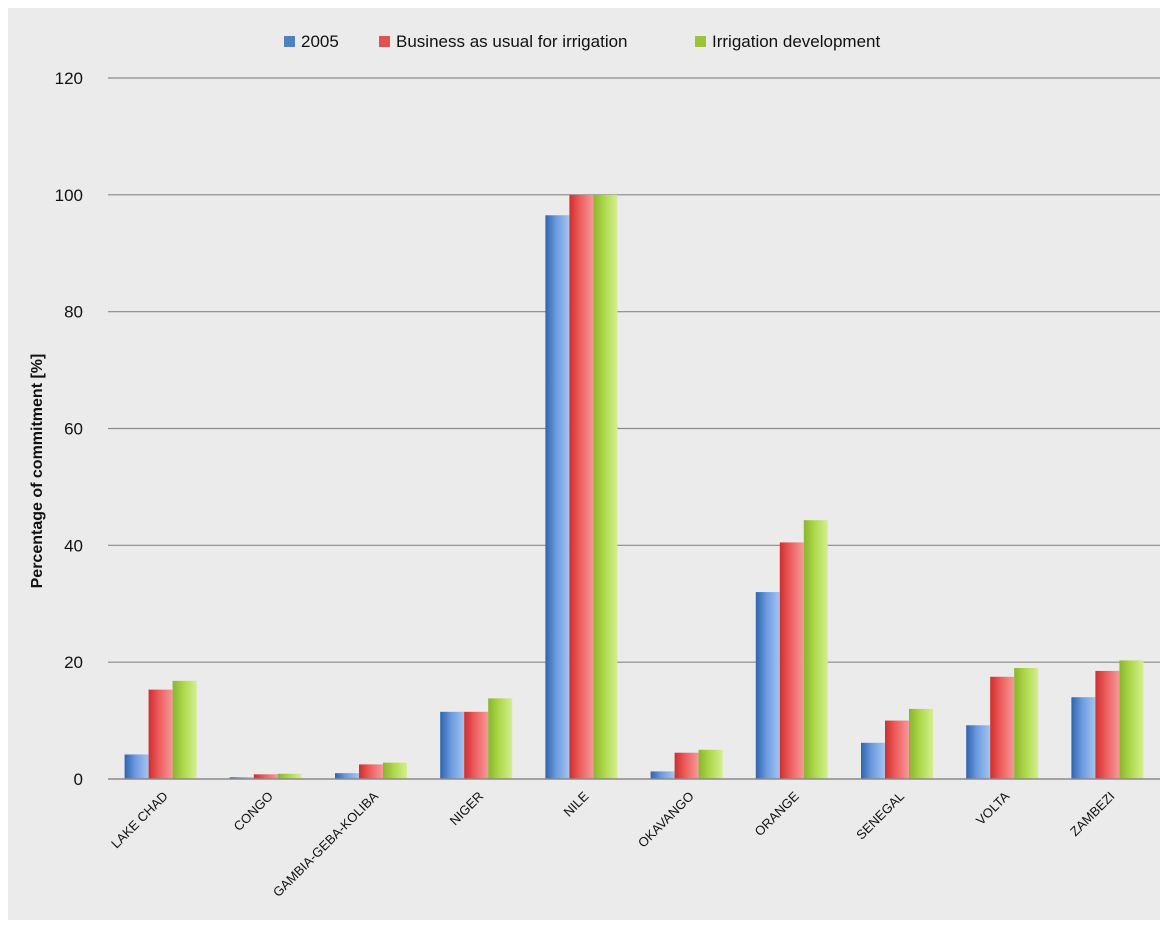 Image resolution: width=1168 pixels, height=928 pixels. What do you see at coordinates (69, 78) in the screenshot?
I see `y-tick-label-120: 120` at bounding box center [69, 78].